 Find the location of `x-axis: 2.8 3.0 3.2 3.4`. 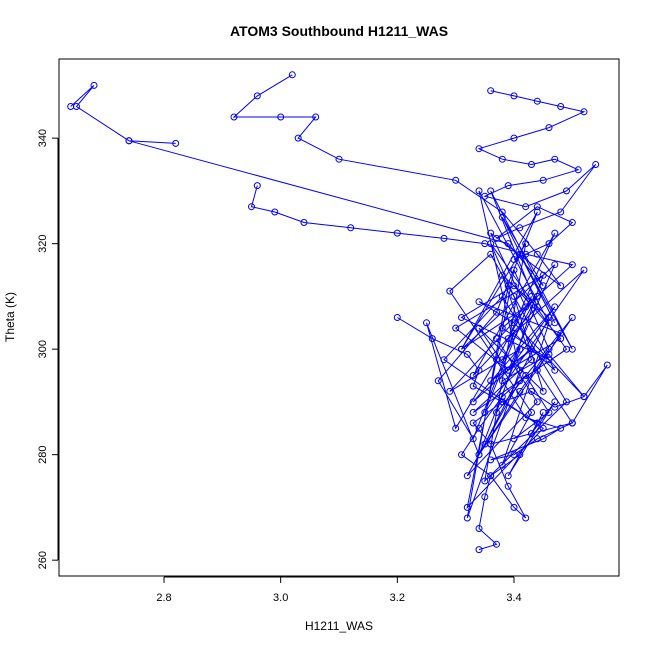

x-axis: 2.8 3.0 3.2 3.4 is located at coordinates (339, 590).